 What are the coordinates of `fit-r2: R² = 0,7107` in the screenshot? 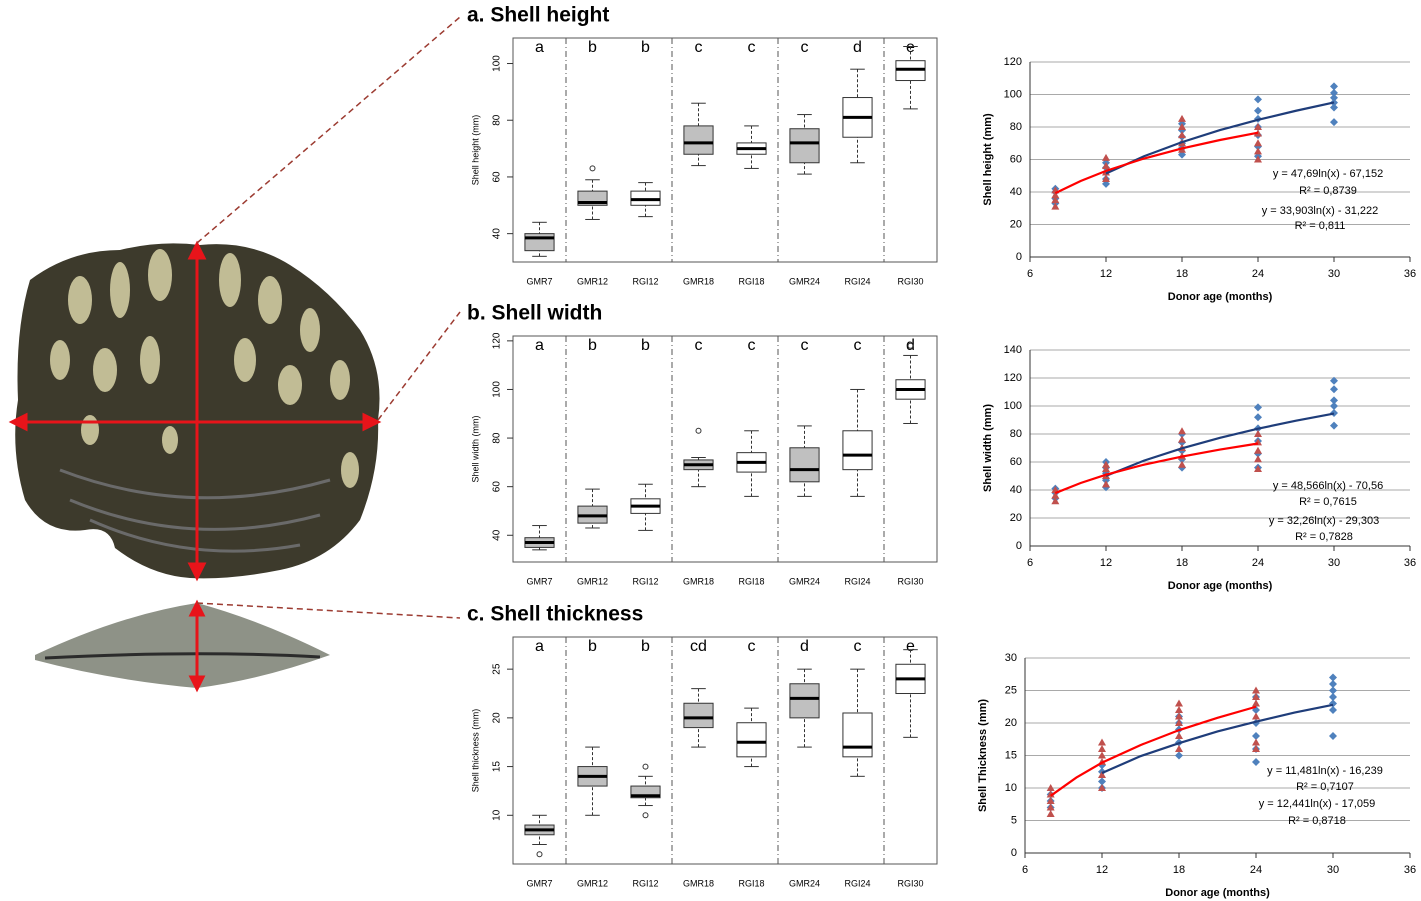 It's located at (1325, 787).